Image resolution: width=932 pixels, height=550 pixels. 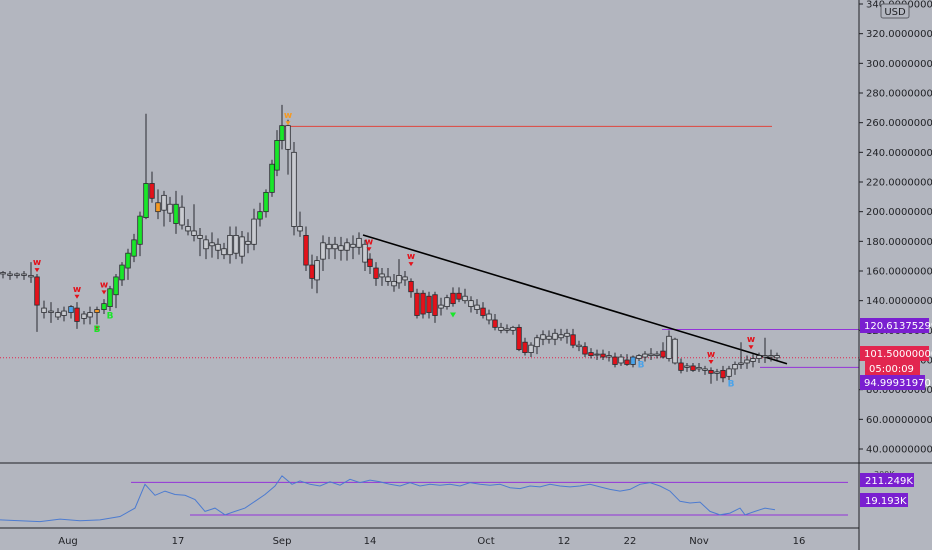 I want to click on currency-badge, so click(x=895, y=11).